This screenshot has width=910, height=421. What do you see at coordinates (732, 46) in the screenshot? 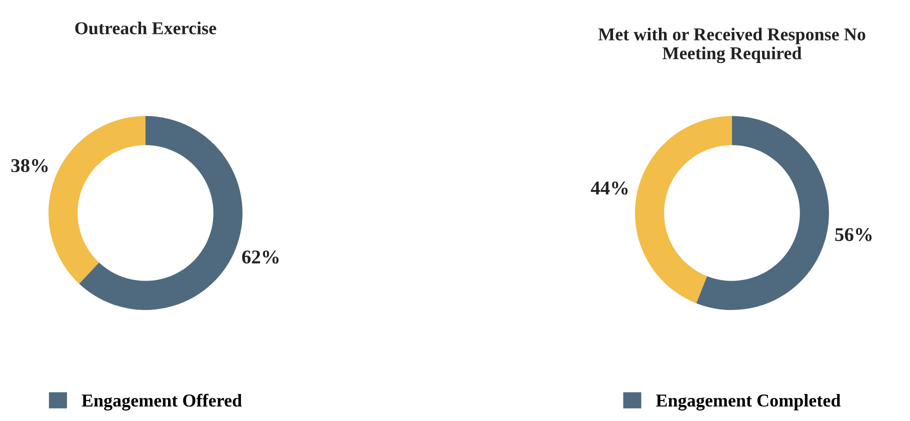
I see `chart-title: Met with or Received Response No Meeting Required` at bounding box center [732, 46].